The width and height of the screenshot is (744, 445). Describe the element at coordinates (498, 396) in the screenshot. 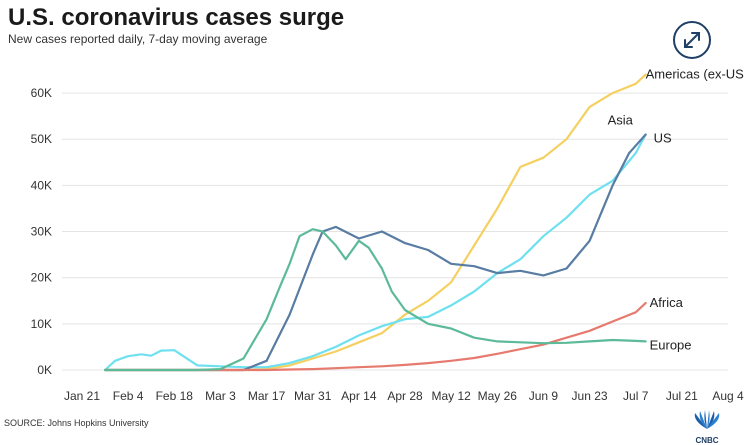

I see `x-tick-label: May 26` at that location.